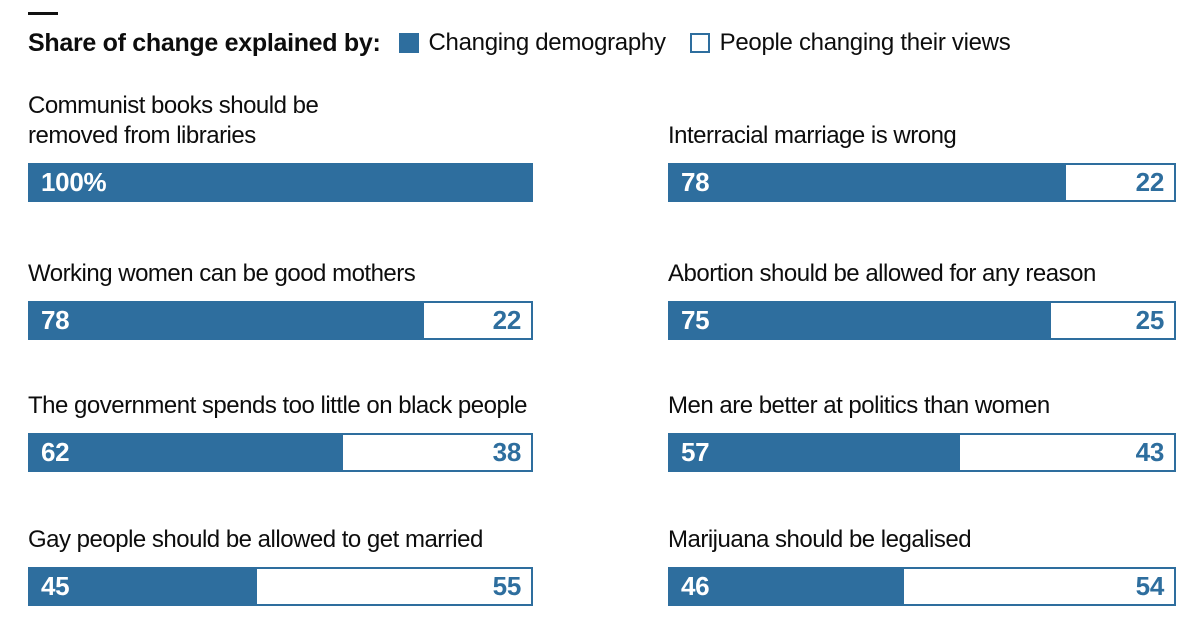 Image resolution: width=1200 pixels, height=638 pixels. Describe the element at coordinates (142, 586) in the screenshot. I see `bar-segment-demography: 45` at that location.